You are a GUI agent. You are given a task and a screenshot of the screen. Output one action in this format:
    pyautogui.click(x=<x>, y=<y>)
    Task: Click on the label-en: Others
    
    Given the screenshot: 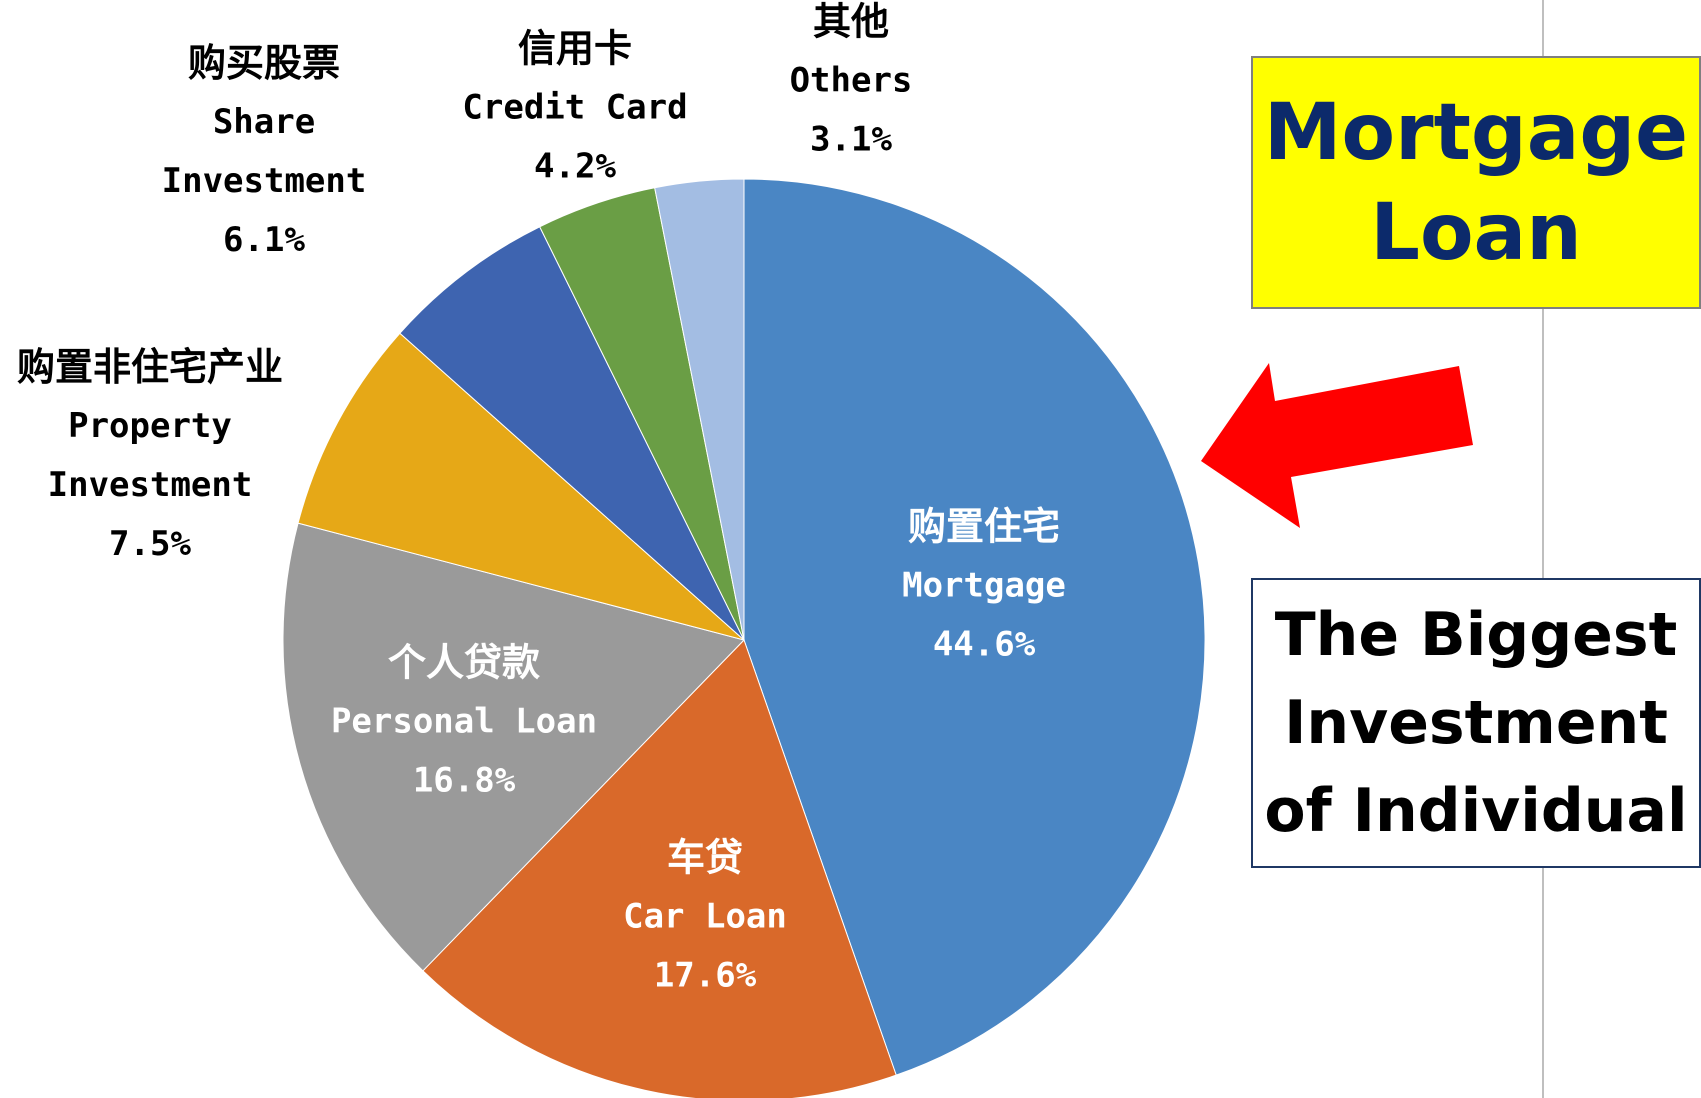 What is the action you would take?
    pyautogui.click(x=851, y=80)
    